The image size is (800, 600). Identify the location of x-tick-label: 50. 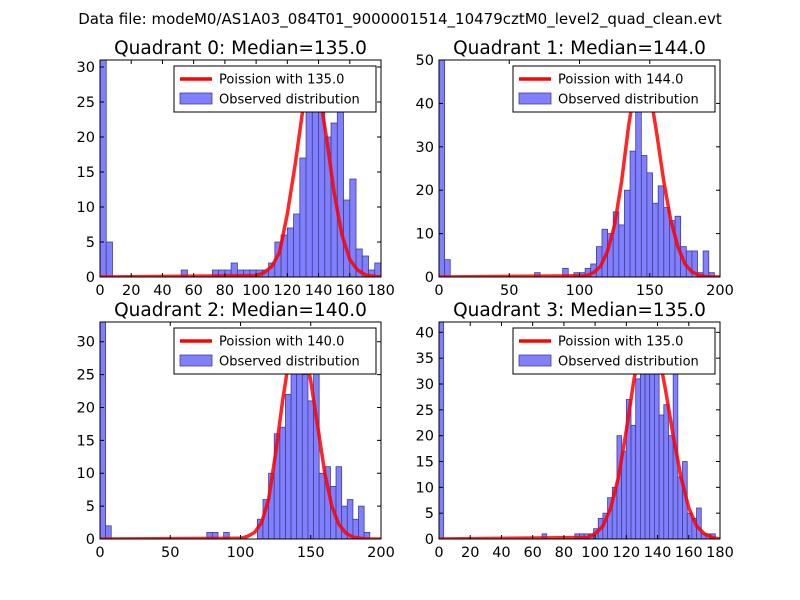
(170, 553).